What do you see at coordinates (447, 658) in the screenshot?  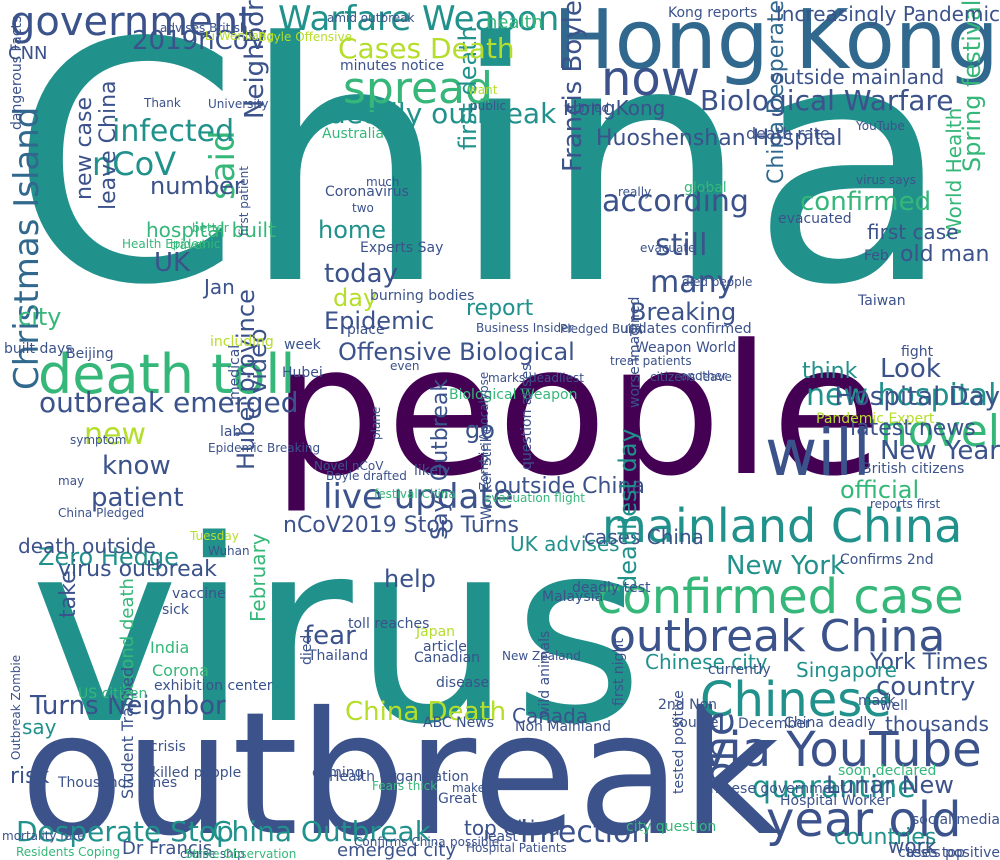 I see `word-canadian: Canadian` at bounding box center [447, 658].